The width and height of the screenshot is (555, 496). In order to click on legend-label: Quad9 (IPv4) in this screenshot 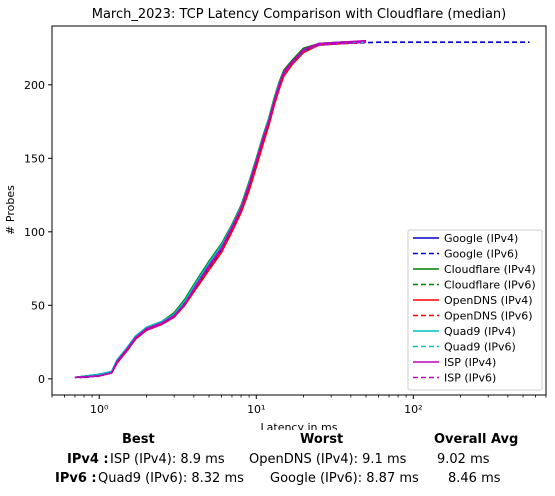, I will do `click(480, 331)`.